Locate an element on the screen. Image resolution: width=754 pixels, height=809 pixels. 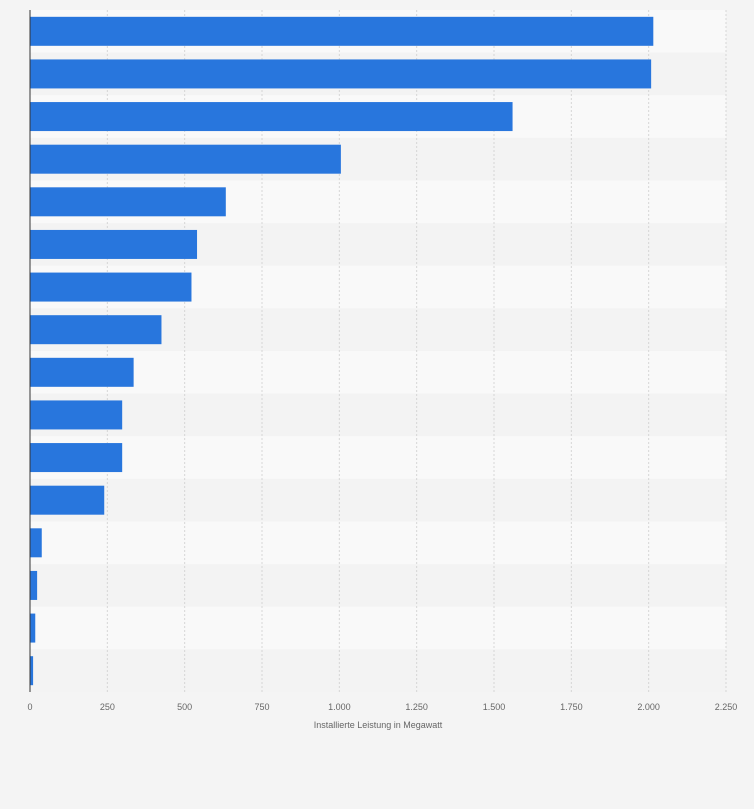
x-tick-label: 1.250 is located at coordinates (416, 707).